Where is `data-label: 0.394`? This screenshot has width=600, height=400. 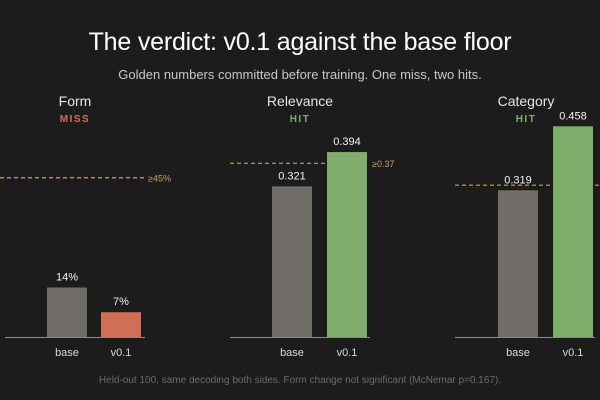 data-label: 0.394 is located at coordinates (347, 142).